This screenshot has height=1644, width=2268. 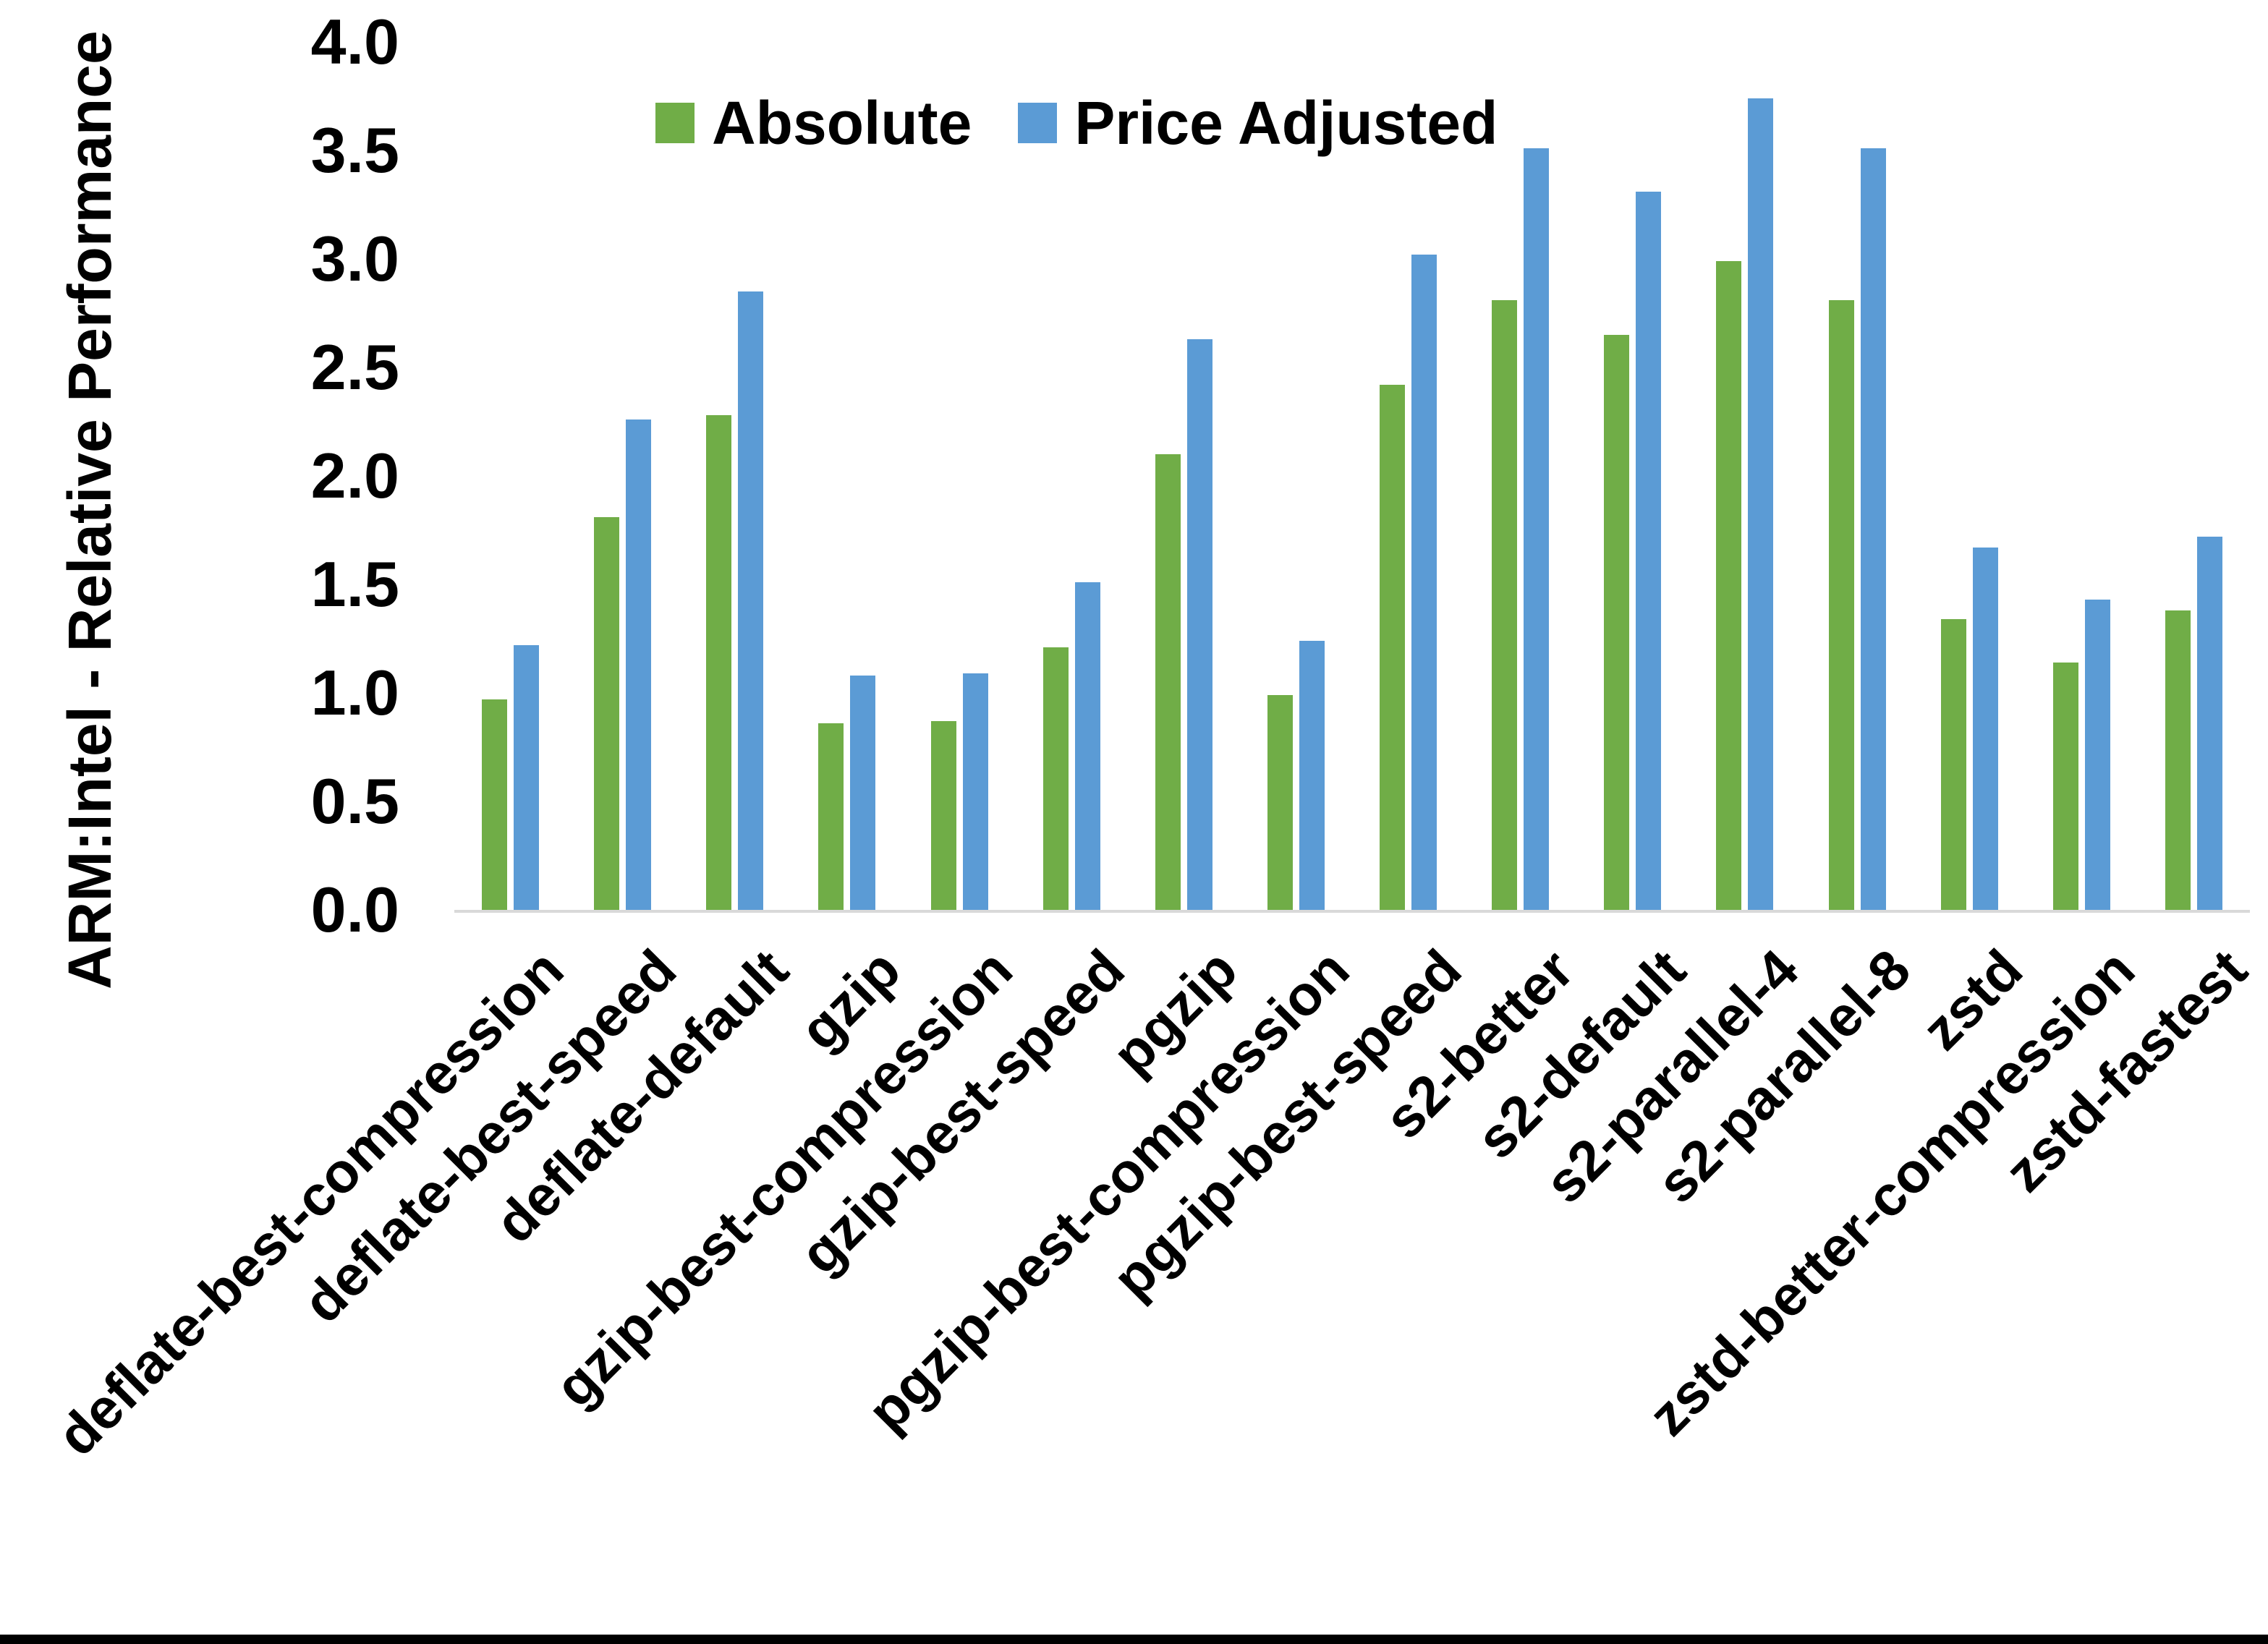 What do you see at coordinates (1505, 605) in the screenshot?
I see `bar-absolute-s2-better` at bounding box center [1505, 605].